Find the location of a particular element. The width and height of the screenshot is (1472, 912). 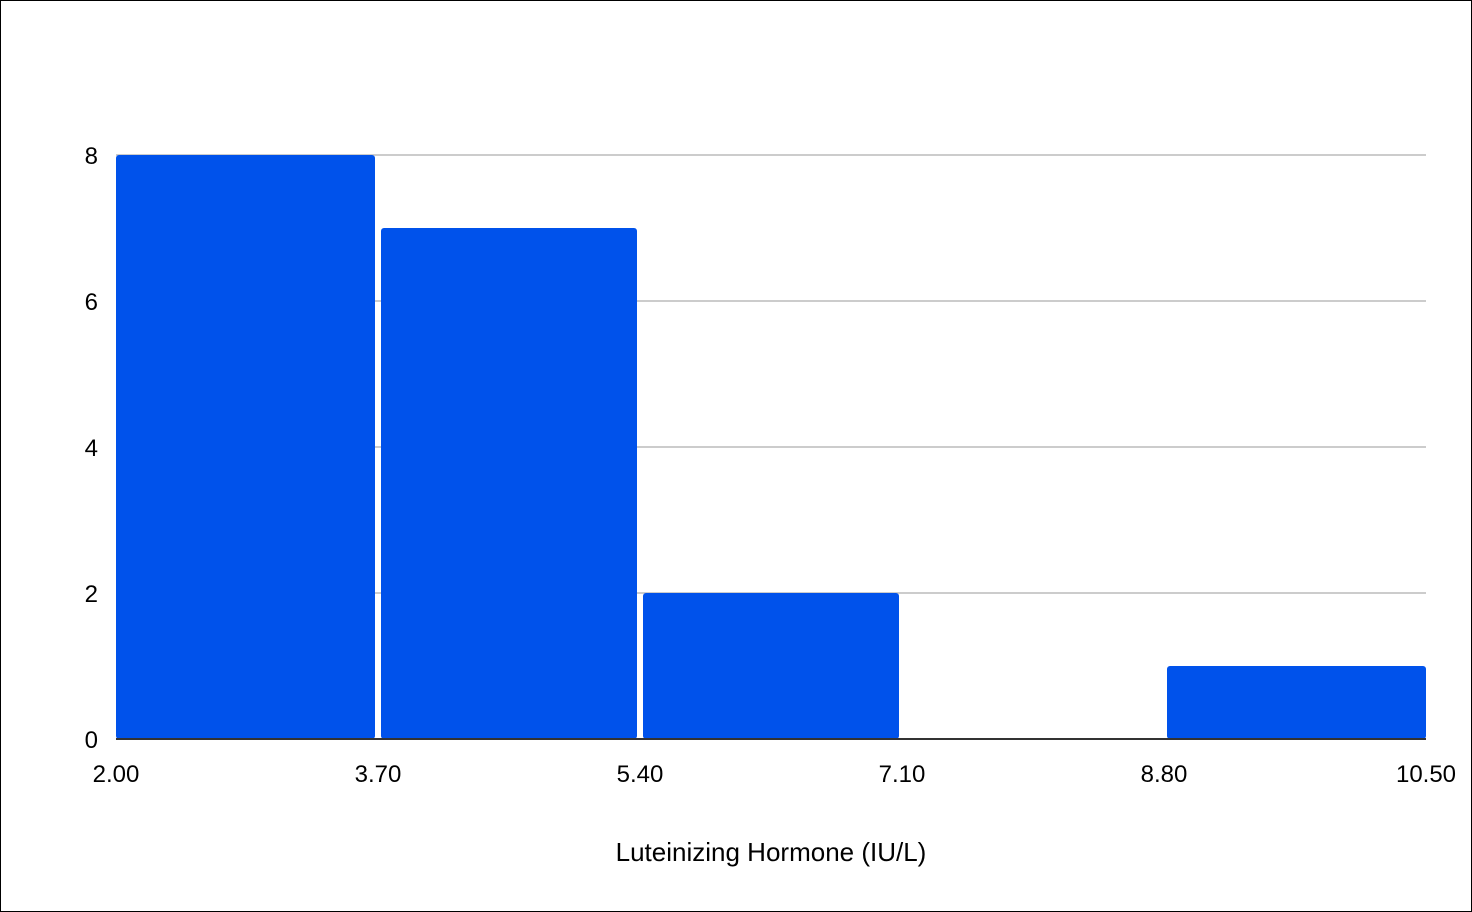

x-tick-label: 3.70 is located at coordinates (378, 774).